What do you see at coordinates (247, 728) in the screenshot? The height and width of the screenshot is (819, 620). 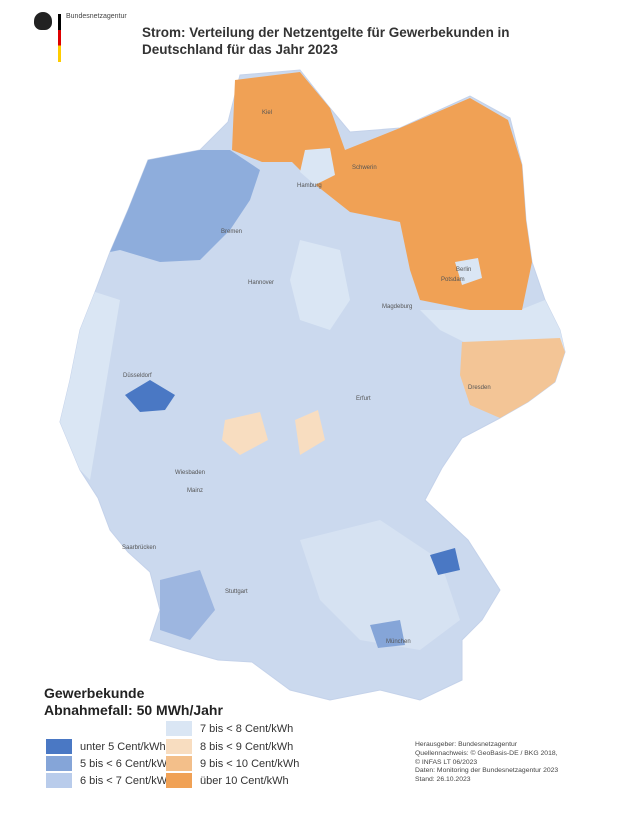 I see `legend-label: 7 bis < 8 Cent/kWh` at bounding box center [247, 728].